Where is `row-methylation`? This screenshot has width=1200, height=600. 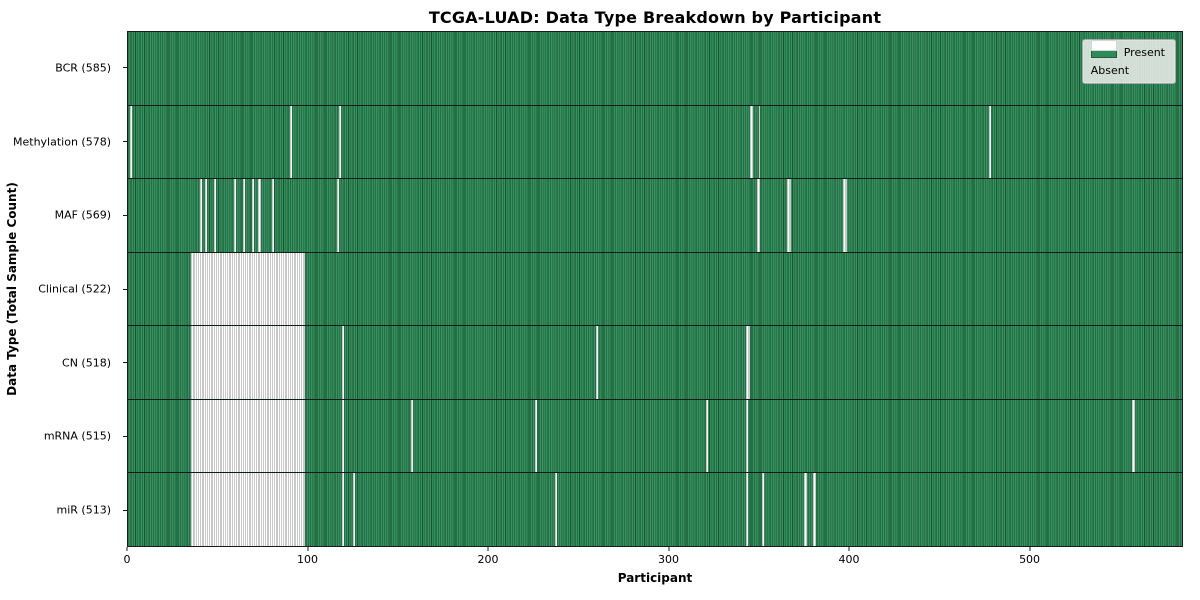
row-methylation is located at coordinates (655, 141).